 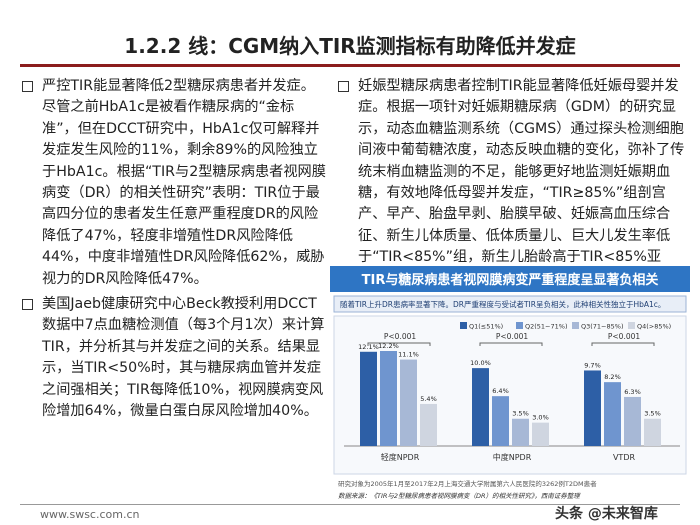 I want to click on value-label: 3.0%, so click(x=540, y=418).